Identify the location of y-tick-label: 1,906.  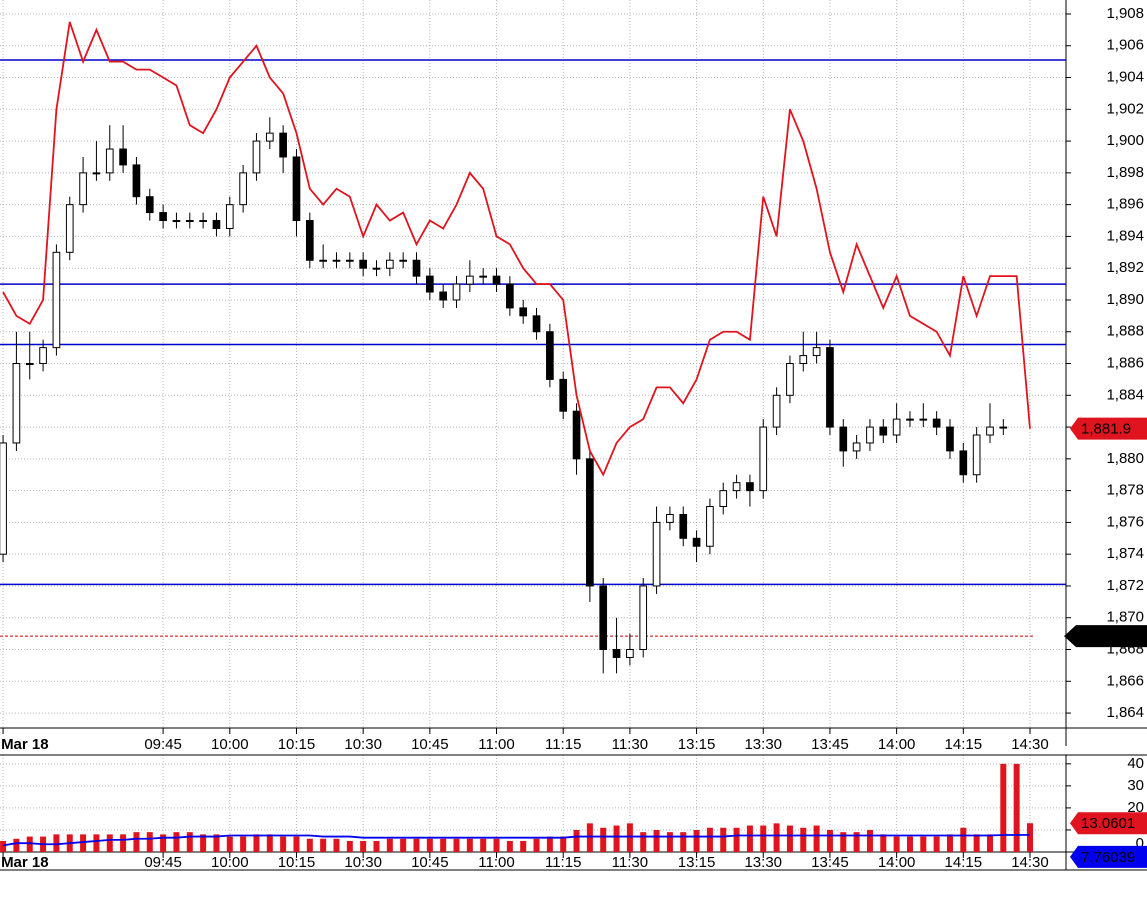
(1125, 45).